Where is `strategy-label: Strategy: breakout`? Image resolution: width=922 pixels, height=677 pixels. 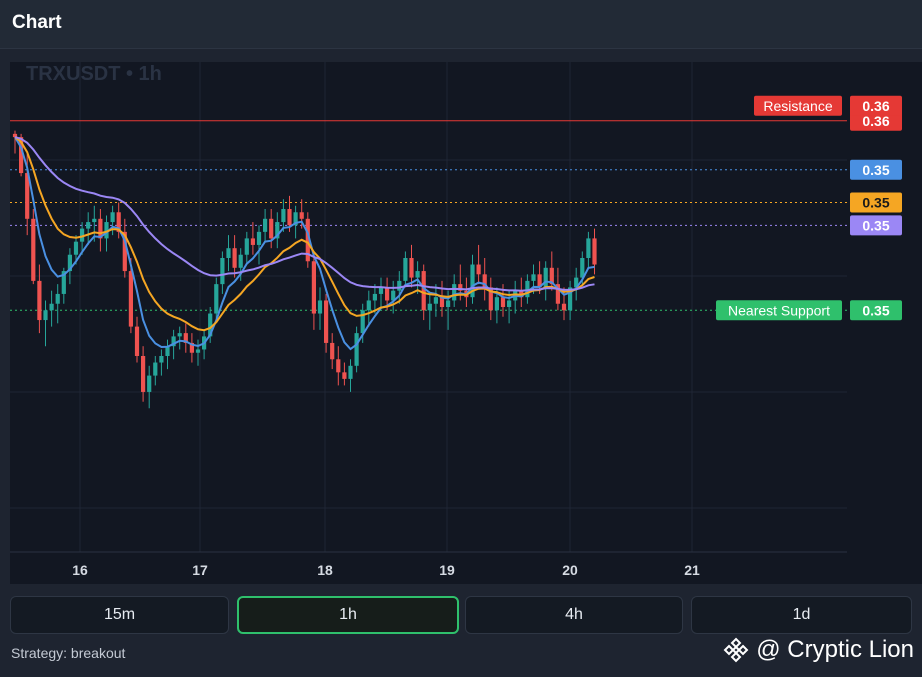
strategy-label: Strategy: breakout is located at coordinates (68, 653).